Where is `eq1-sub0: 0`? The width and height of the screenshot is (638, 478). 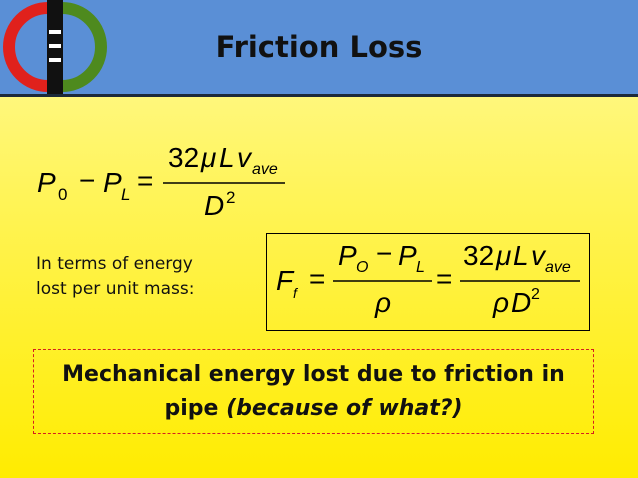 eq1-sub0: 0 is located at coordinates (62, 194).